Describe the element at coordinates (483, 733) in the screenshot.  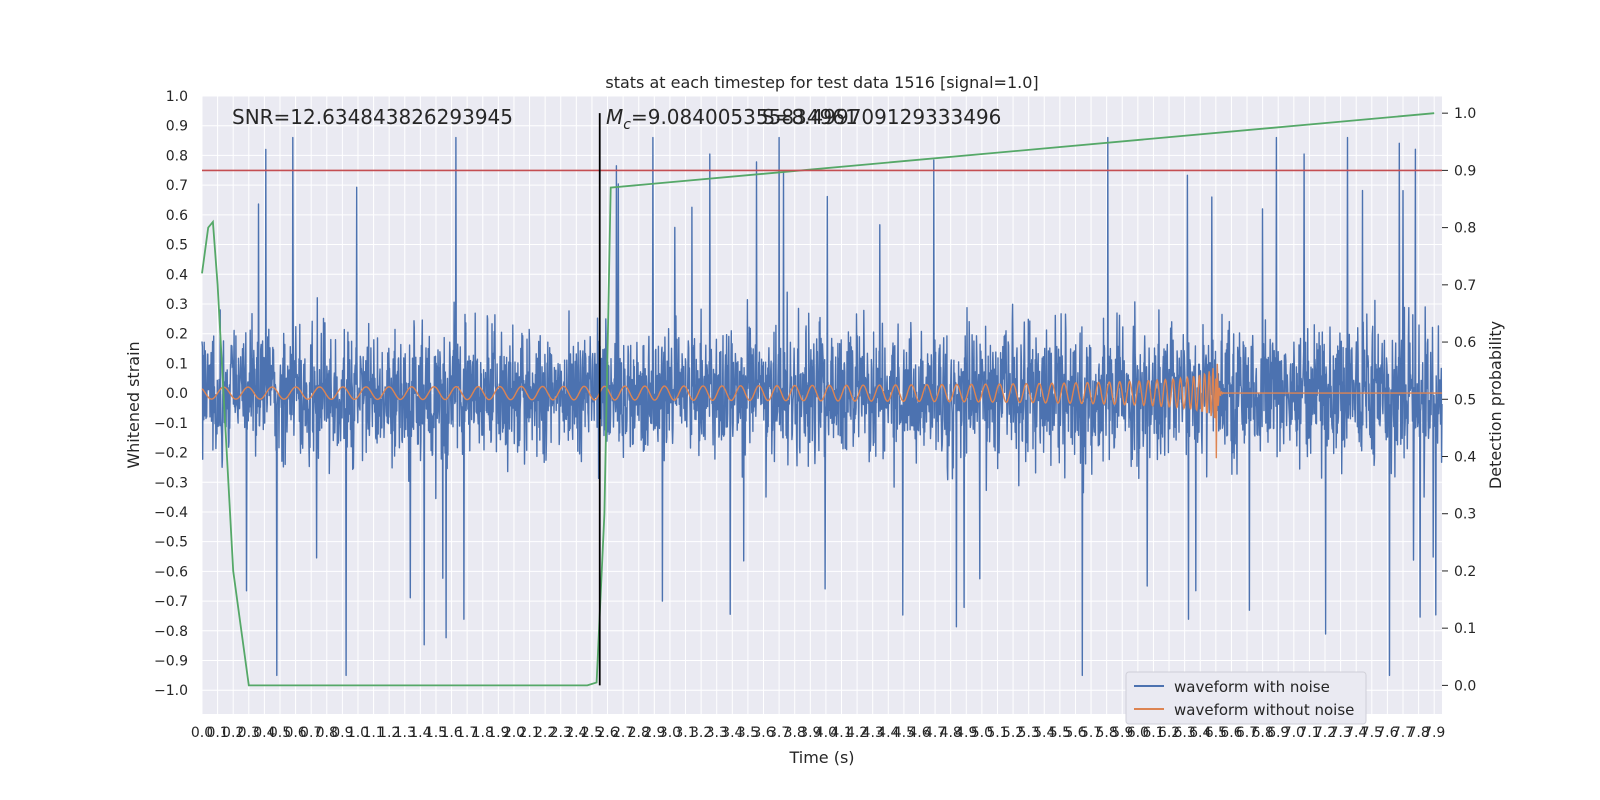
I see `x-tick-label: 1.8` at that location.